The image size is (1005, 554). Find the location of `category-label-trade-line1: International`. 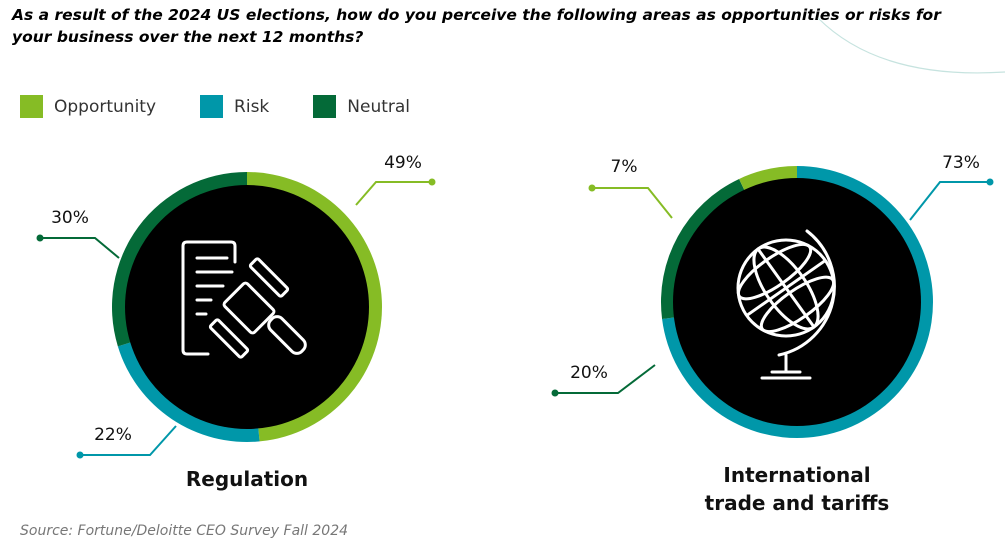

category-label-trade-line1: International is located at coordinates (796, 475).